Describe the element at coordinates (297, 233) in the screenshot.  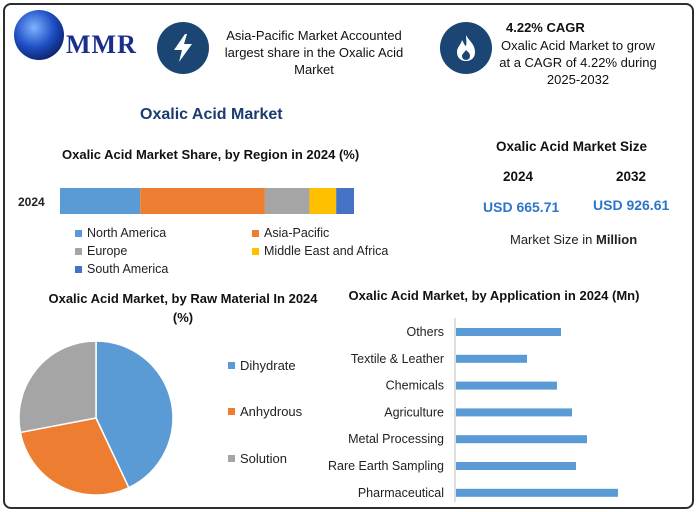
I see `legend-label: Asia-Pacific` at that location.